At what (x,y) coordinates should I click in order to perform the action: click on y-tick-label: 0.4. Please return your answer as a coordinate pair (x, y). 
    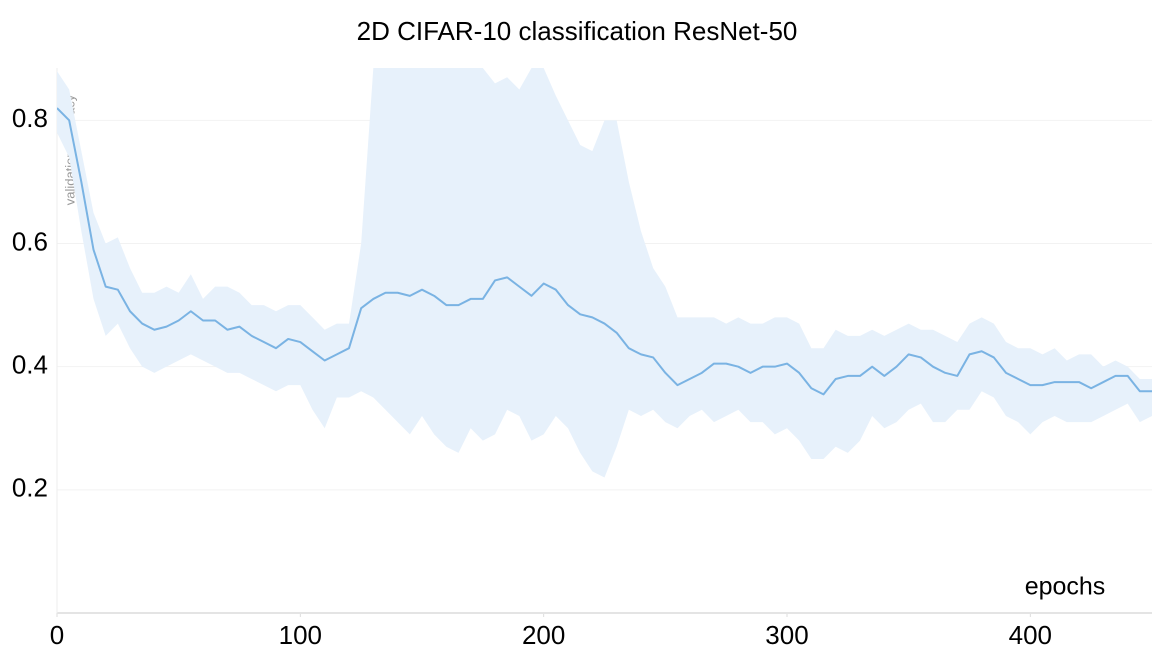
    Looking at the image, I should click on (30, 365).